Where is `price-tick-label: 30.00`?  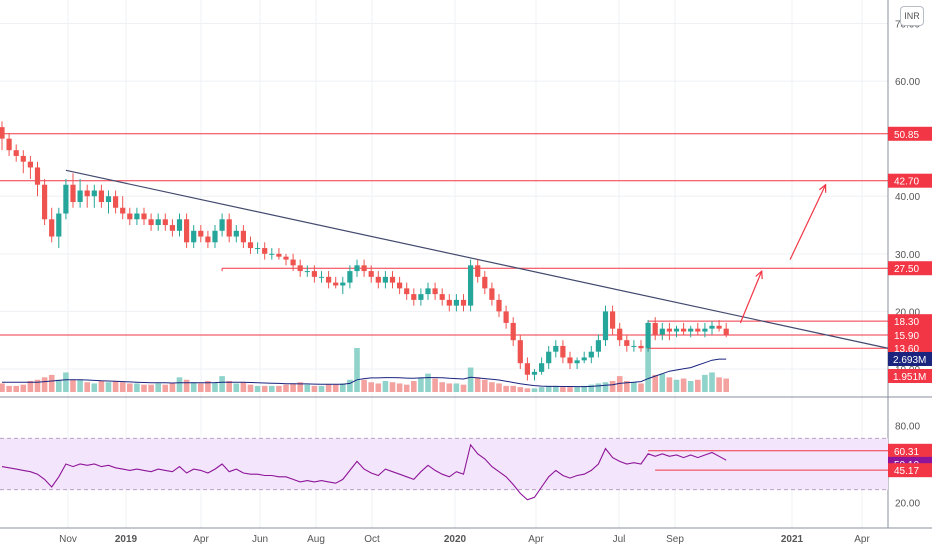 price-tick-label: 30.00 is located at coordinates (907, 255).